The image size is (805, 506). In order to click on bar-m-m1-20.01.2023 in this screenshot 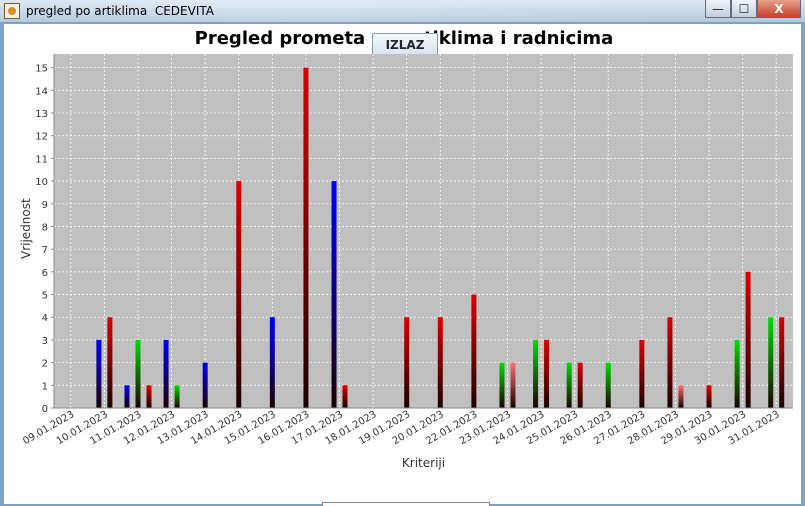, I will do `click(440, 362)`.